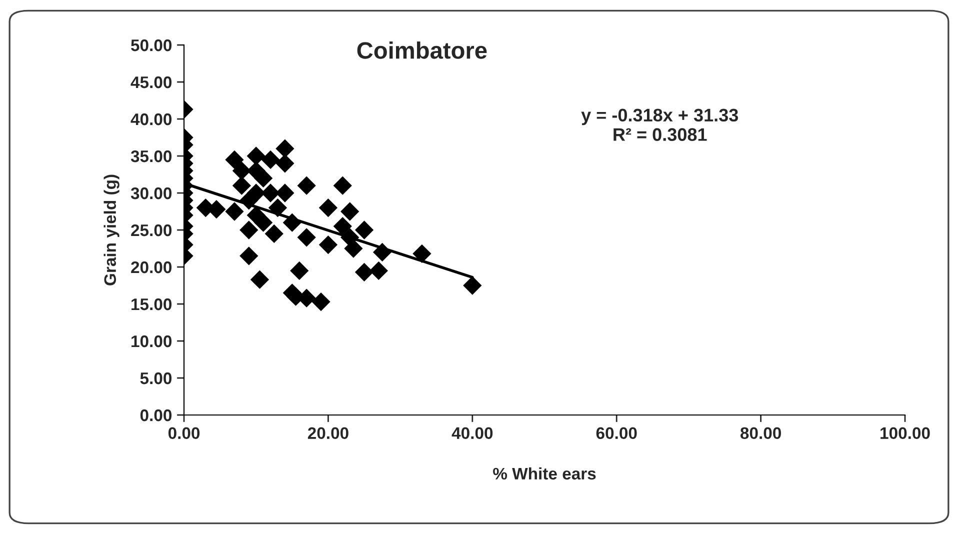  Describe the element at coordinates (151, 230) in the screenshot. I see `y-tick-label: 25.00` at that location.